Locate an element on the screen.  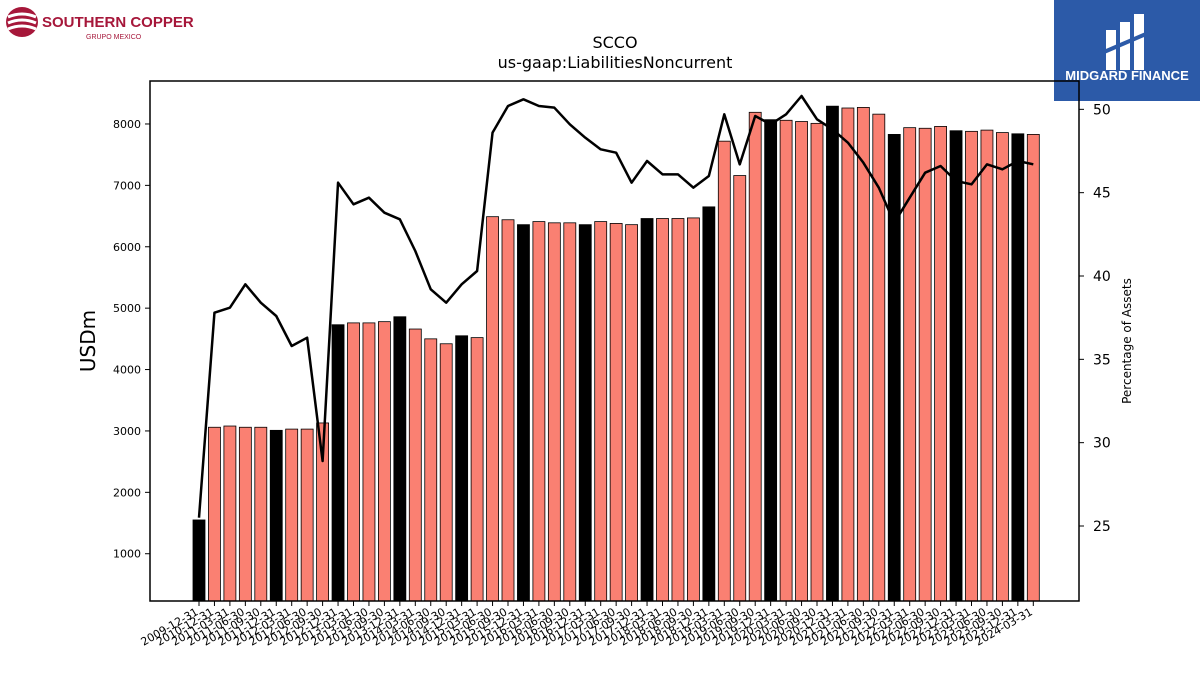
southern-copper-emblem-icon is located at coordinates (22, 22).